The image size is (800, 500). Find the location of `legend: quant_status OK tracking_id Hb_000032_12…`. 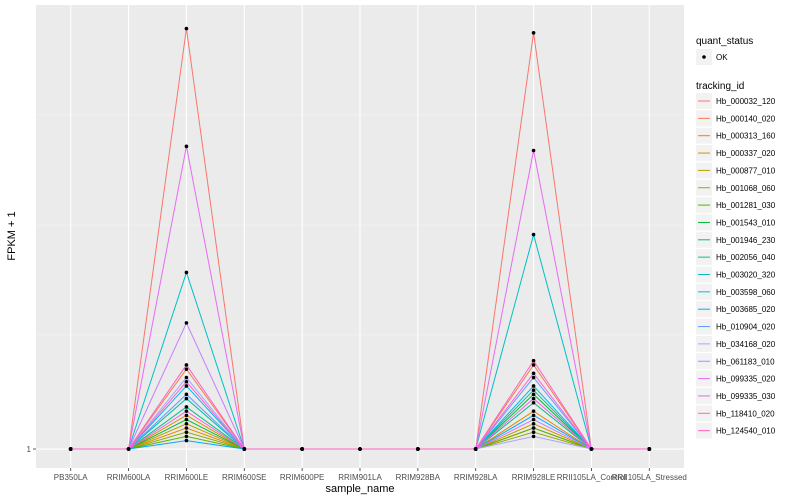

legend: quant_status OK tracking_id Hb_000032_12… is located at coordinates (736, 237).